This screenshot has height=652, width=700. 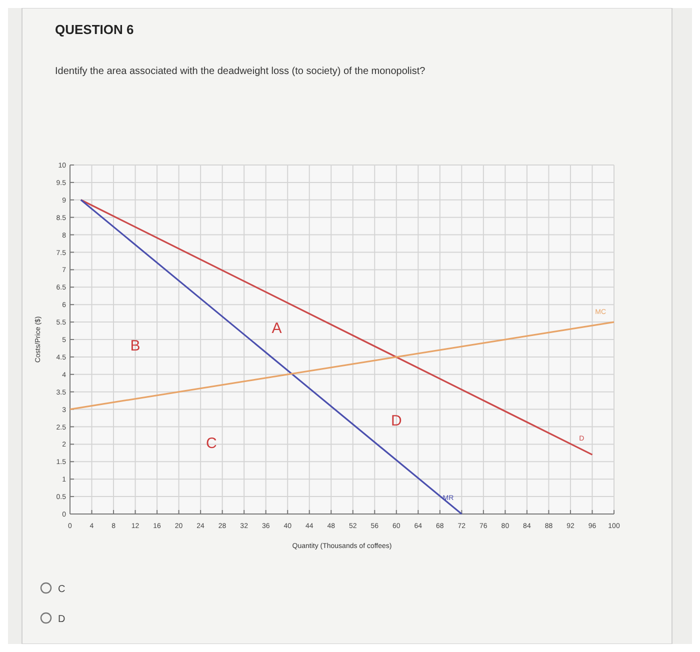 I want to click on chart-title: QUESTION 6, so click(x=94, y=29).